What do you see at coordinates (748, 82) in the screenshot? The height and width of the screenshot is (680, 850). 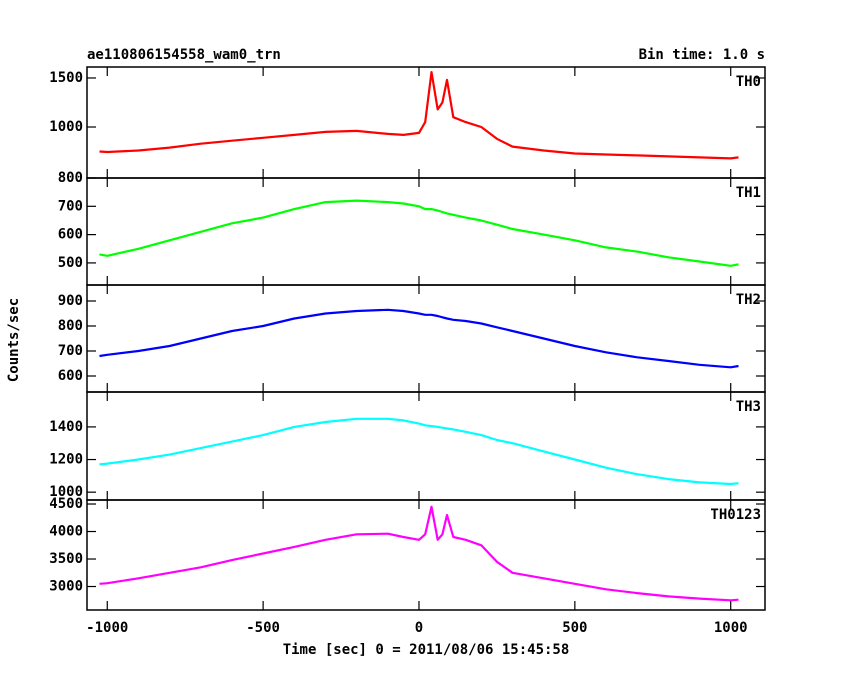 I see `legend-label: TH0` at bounding box center [748, 82].